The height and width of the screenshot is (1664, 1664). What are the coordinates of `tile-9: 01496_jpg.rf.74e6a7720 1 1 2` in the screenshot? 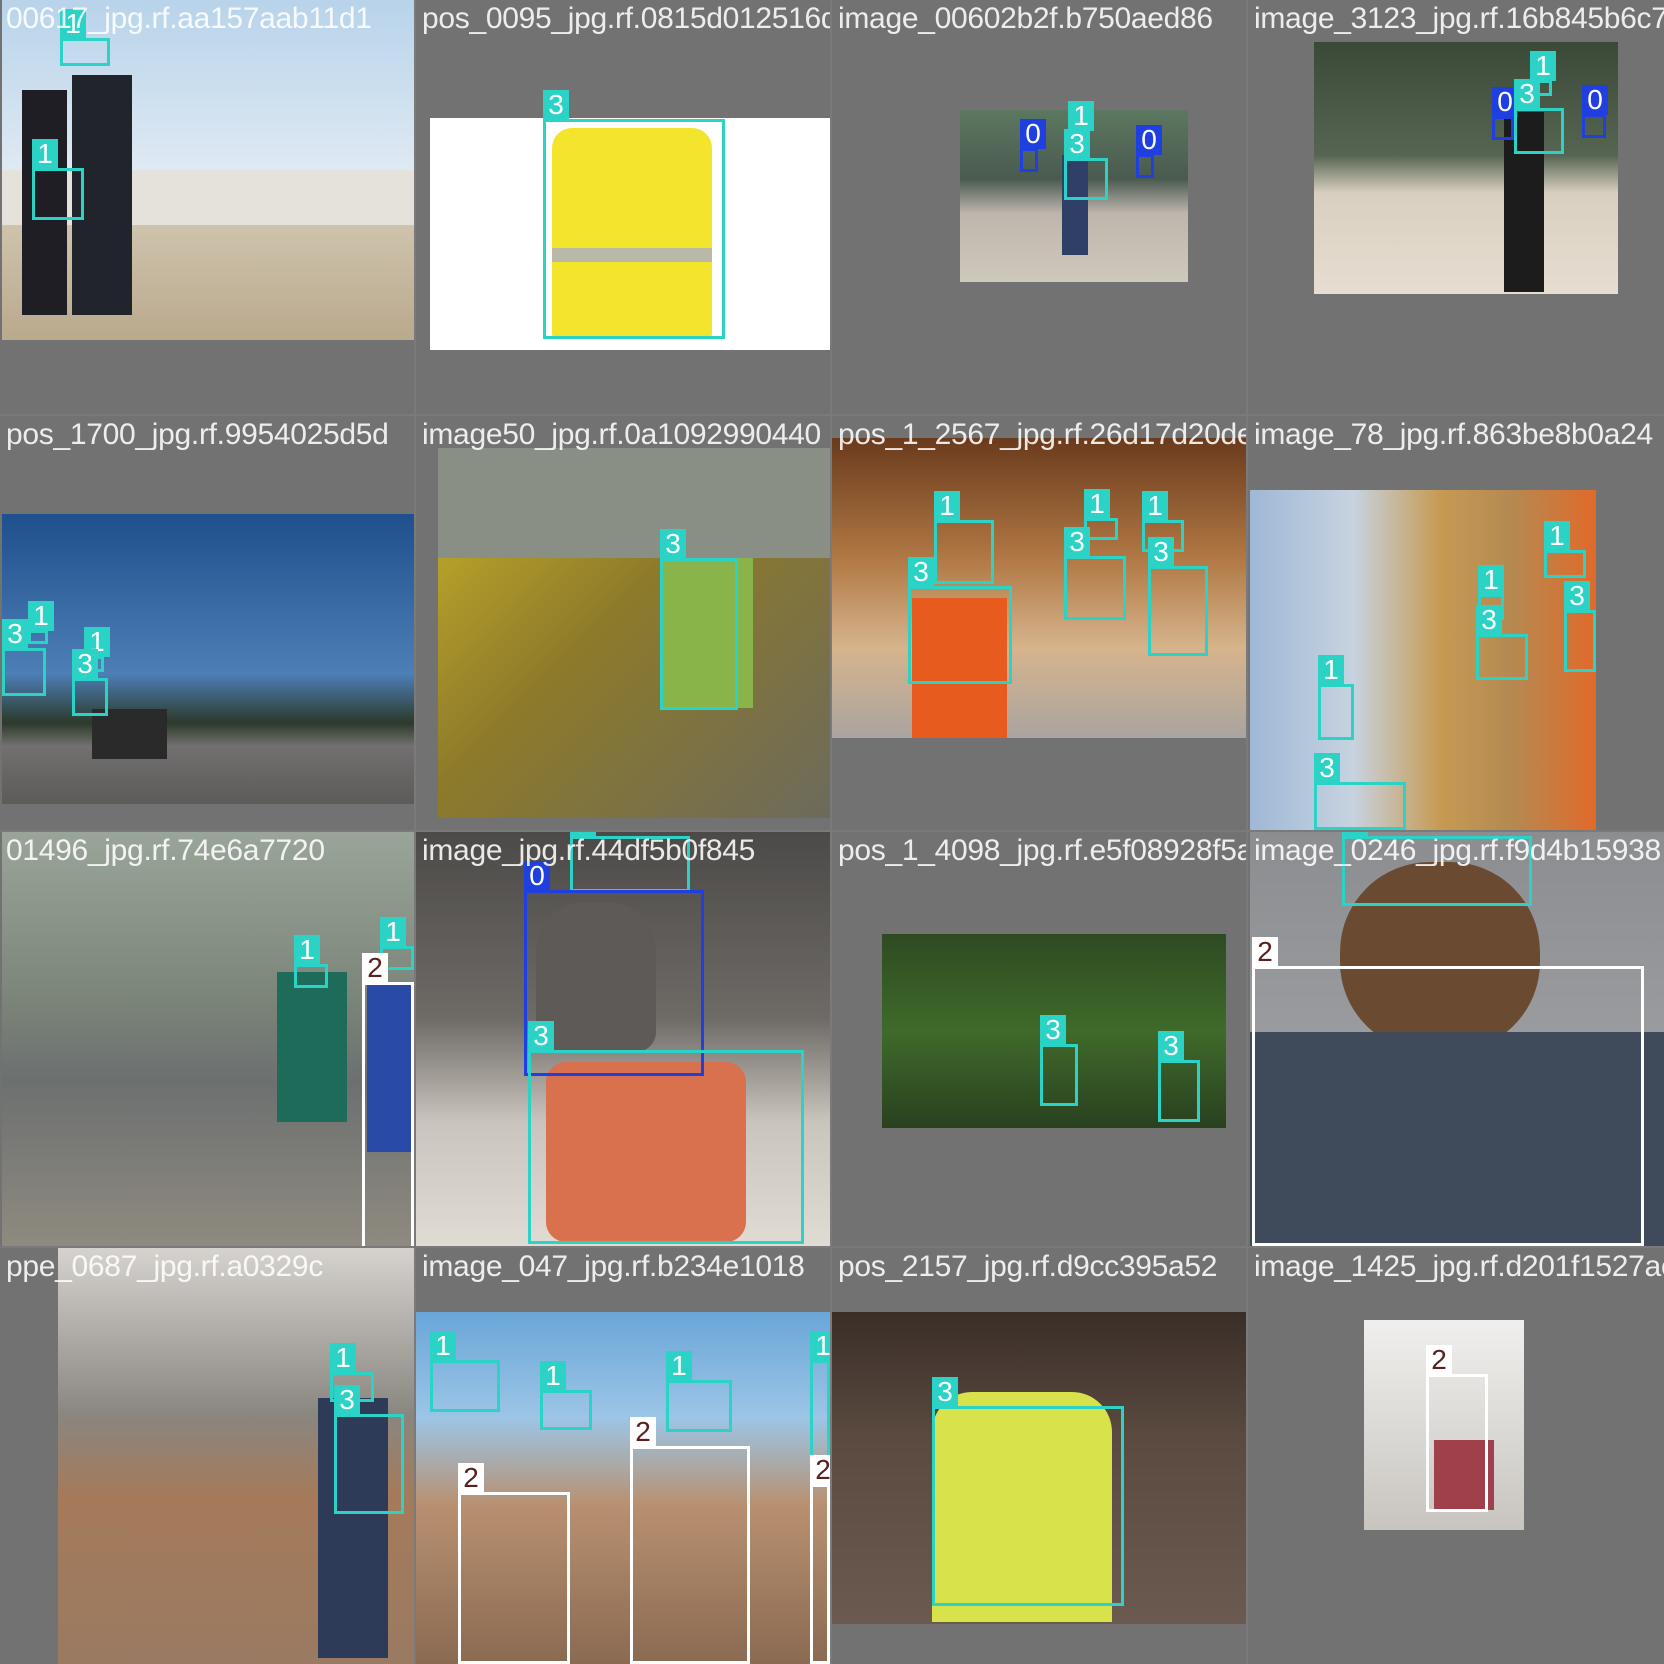 It's located at (207, 1039).